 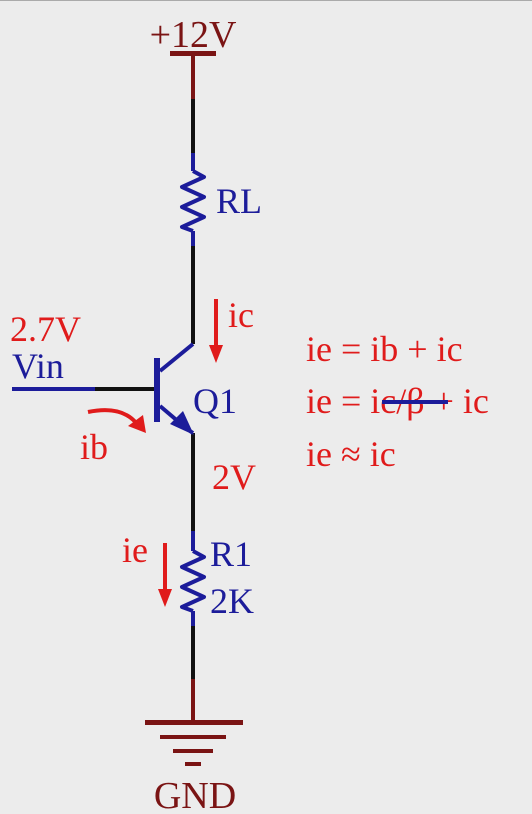 I want to click on input-voltage-label: 2.7V, so click(x=45, y=329).